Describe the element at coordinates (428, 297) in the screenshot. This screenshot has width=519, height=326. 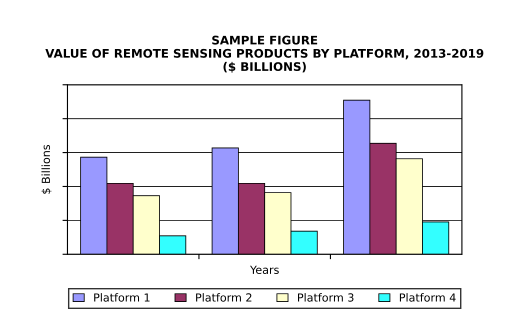
I see `legend-label: Platform 4` at that location.